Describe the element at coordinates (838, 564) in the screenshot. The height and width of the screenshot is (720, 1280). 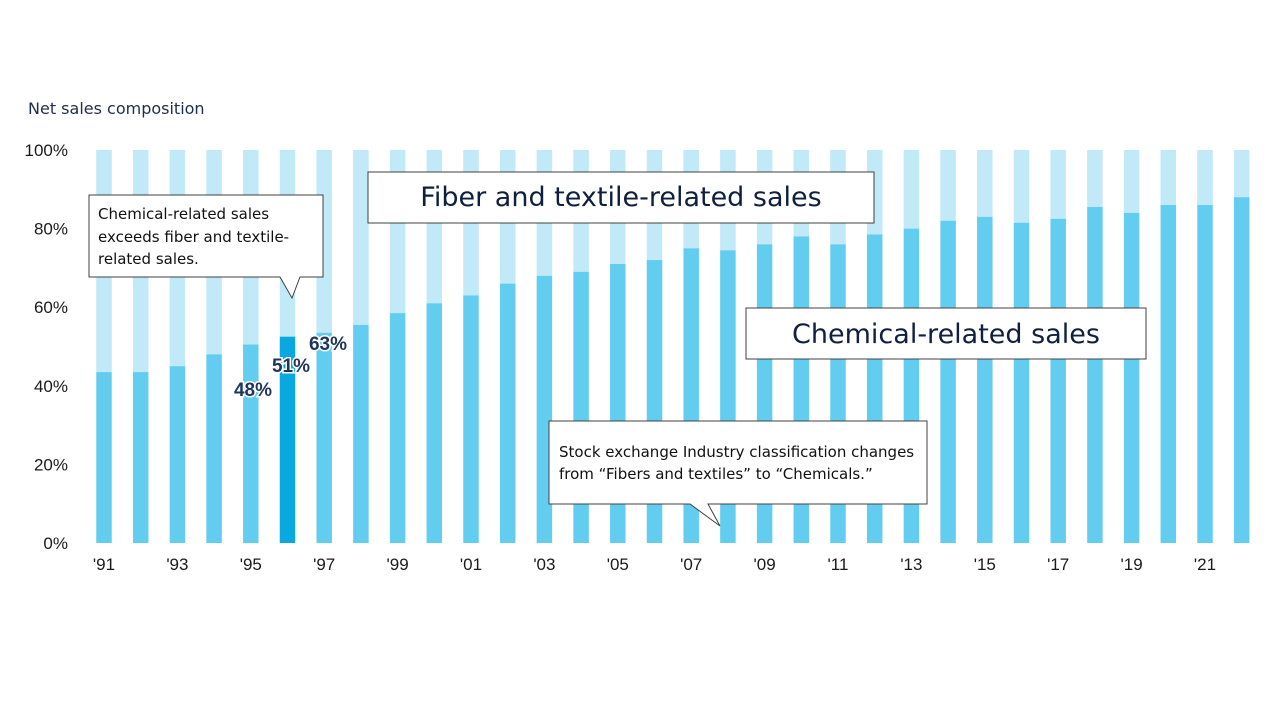
I see `x-tick-label: '11` at that location.